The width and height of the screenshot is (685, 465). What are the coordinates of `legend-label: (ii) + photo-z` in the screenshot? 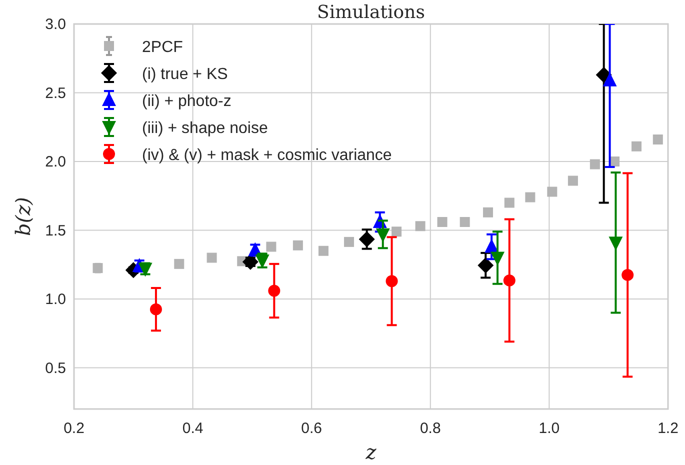 It's located at (187, 101).